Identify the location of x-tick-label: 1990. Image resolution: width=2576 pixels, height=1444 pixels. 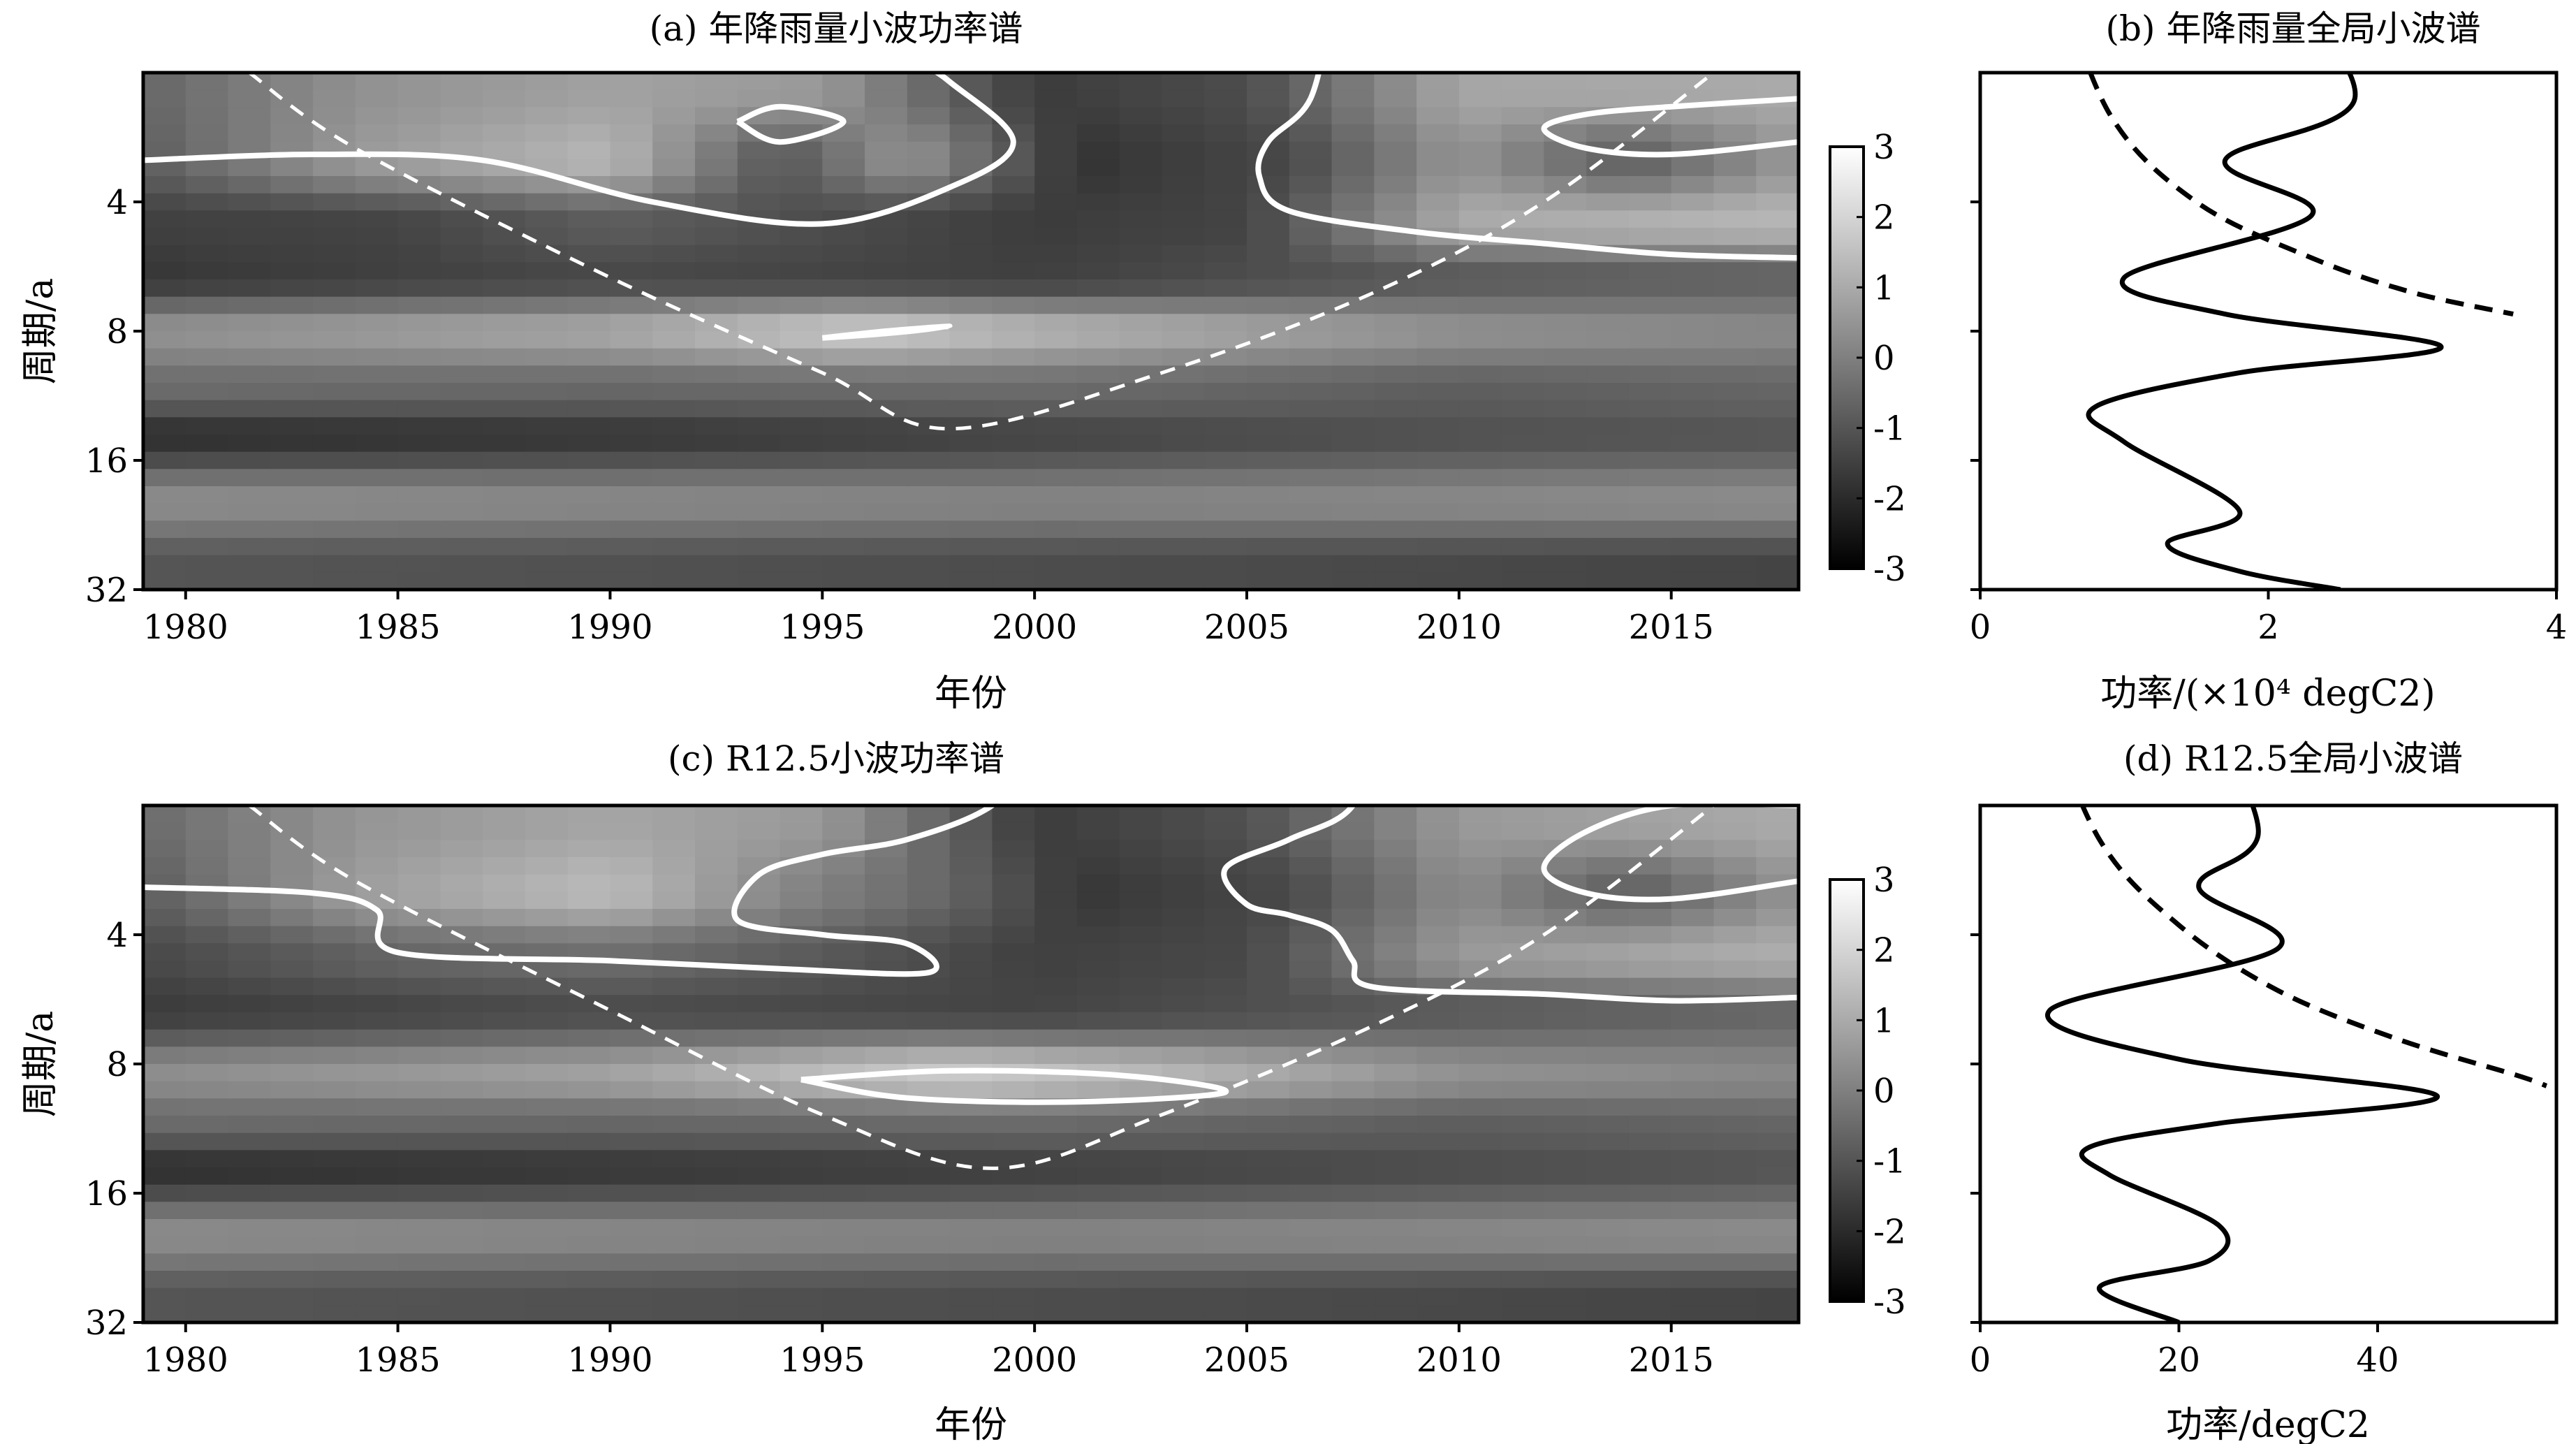
(609, 1360).